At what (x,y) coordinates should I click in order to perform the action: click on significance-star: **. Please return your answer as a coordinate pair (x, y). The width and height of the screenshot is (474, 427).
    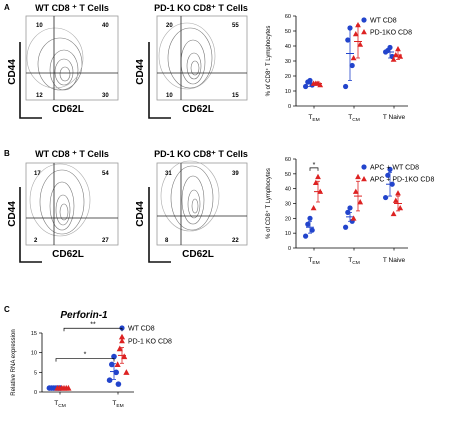
    Looking at the image, I should click on (93, 324).